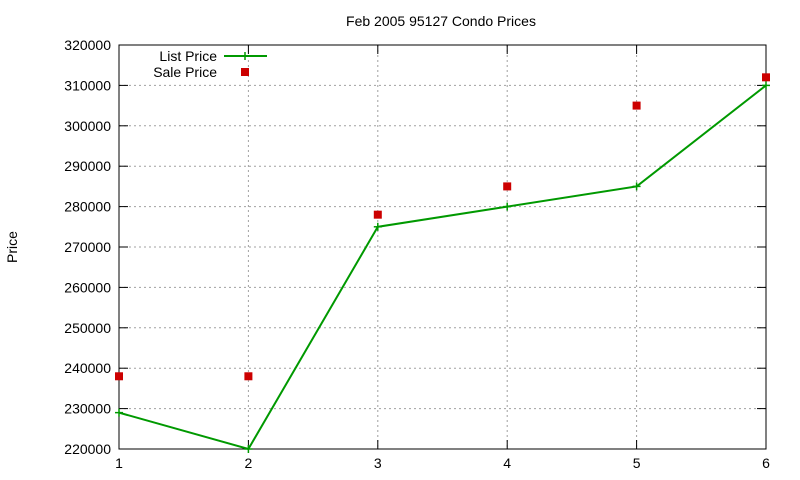  What do you see at coordinates (441, 21) in the screenshot?
I see `chart-title: Feb 2005 95127 Condo Prices` at bounding box center [441, 21].